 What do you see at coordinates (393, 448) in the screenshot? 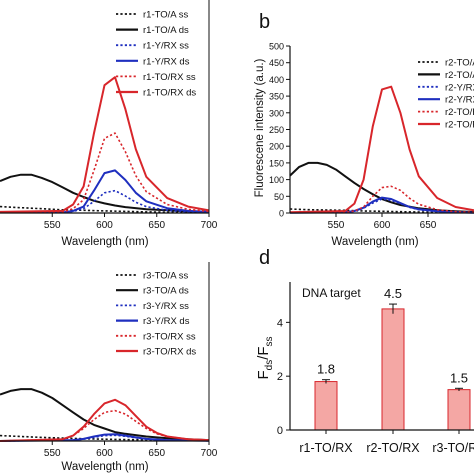
I see `panel-d-category-label: r2-TO/RX` at bounding box center [393, 448].